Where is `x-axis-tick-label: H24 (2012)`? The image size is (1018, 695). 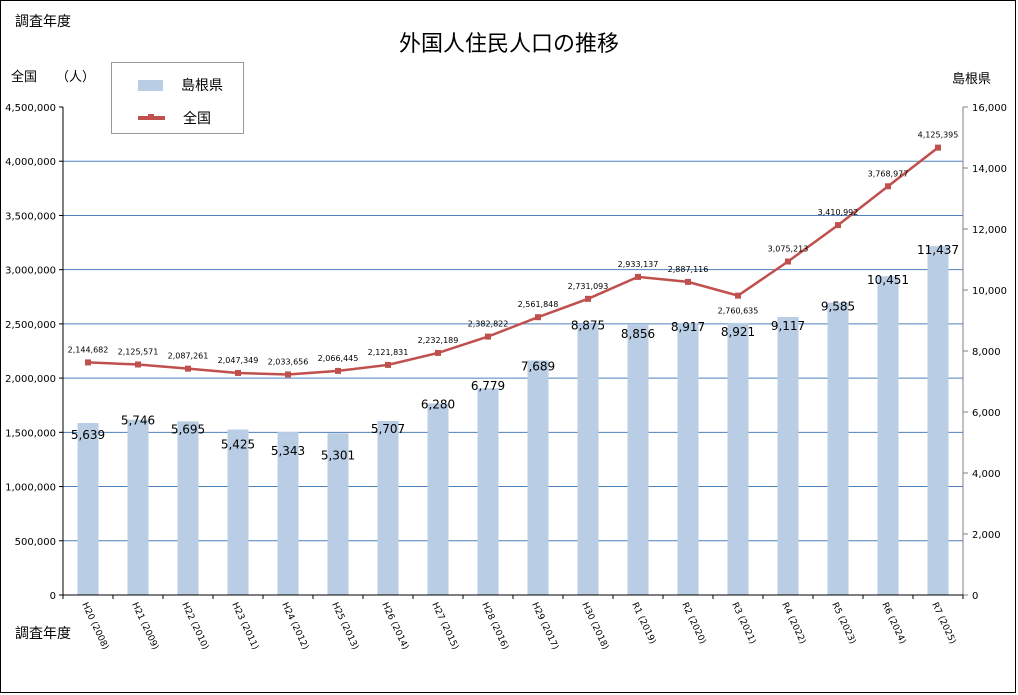
x-axis-tick-label: H24 (2012) is located at coordinates (294, 626).